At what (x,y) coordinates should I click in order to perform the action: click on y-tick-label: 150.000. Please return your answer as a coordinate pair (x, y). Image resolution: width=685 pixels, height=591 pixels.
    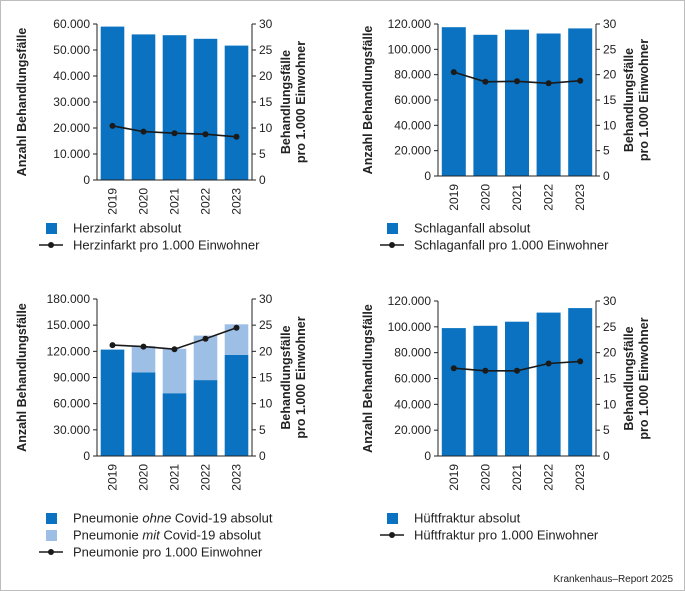
    Looking at the image, I should click on (69, 325).